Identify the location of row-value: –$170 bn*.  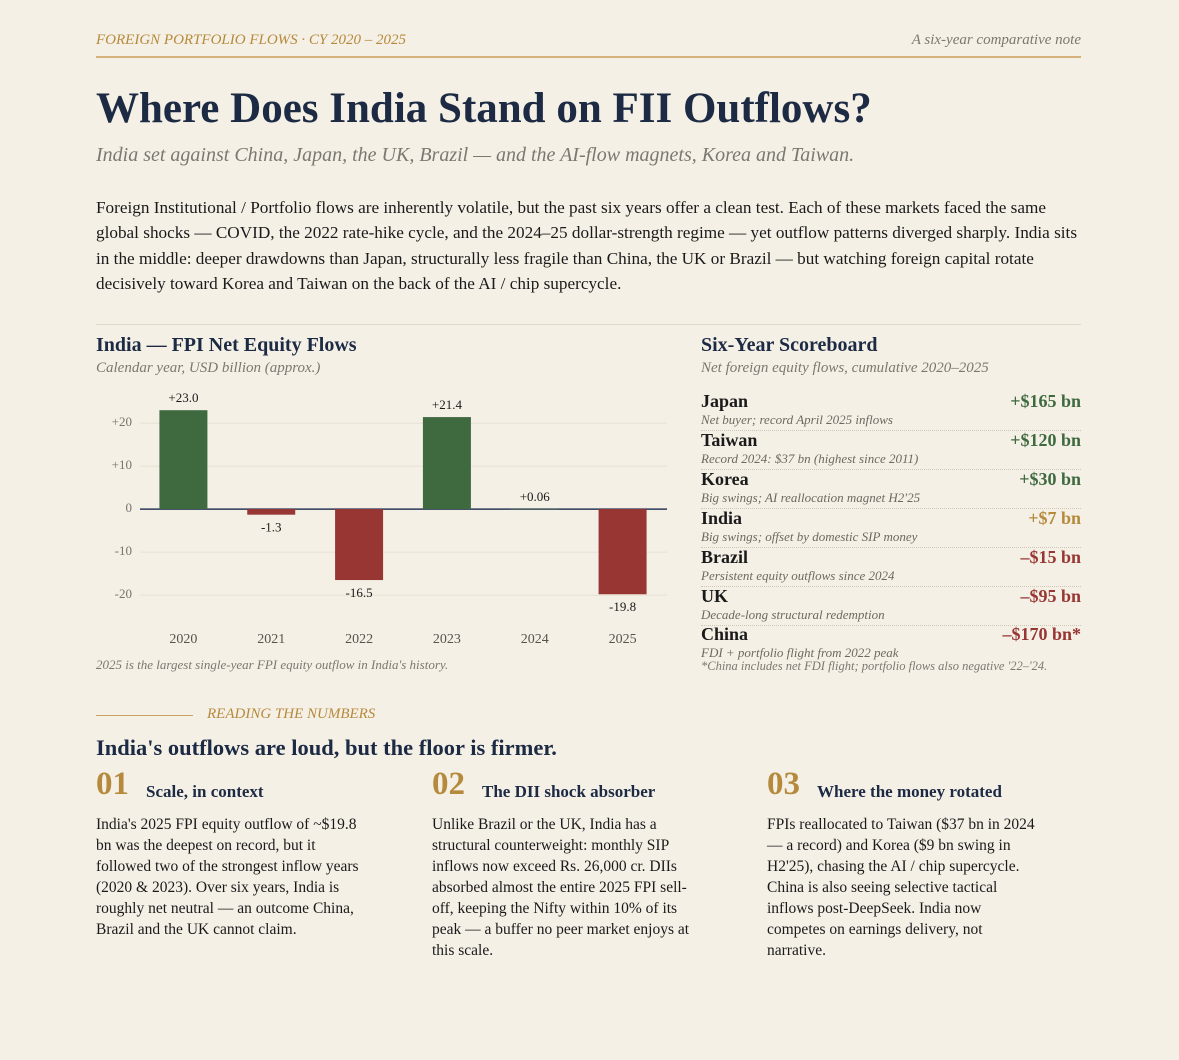
(1041, 634).